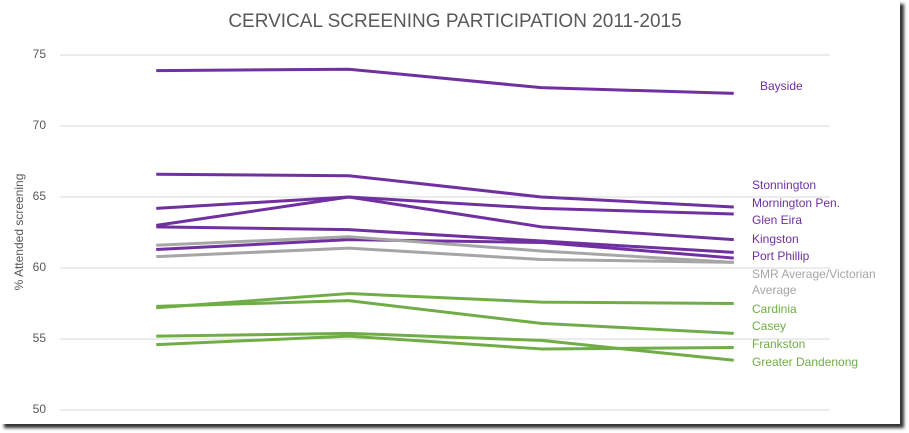 This screenshot has width=909, height=433. I want to click on series-label: SMR Average/Victorian Average, so click(814, 282).